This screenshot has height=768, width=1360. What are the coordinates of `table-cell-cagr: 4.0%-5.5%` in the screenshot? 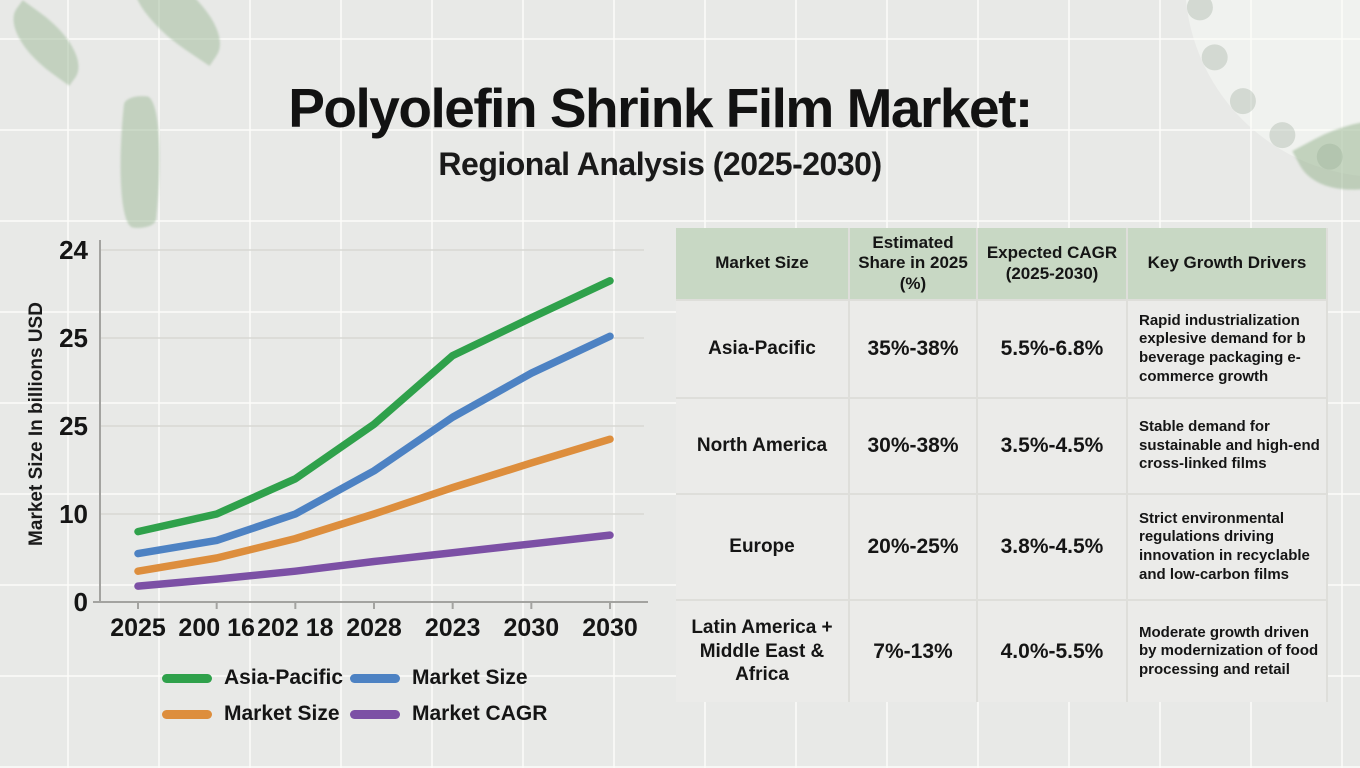 It's located at (1052, 651).